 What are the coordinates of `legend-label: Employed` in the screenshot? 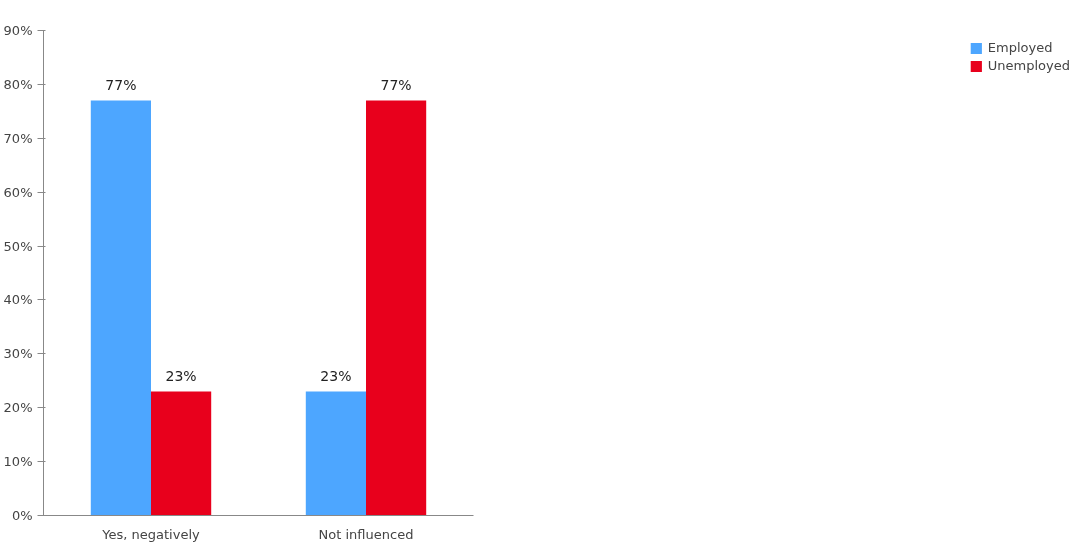 It's located at (1020, 47).